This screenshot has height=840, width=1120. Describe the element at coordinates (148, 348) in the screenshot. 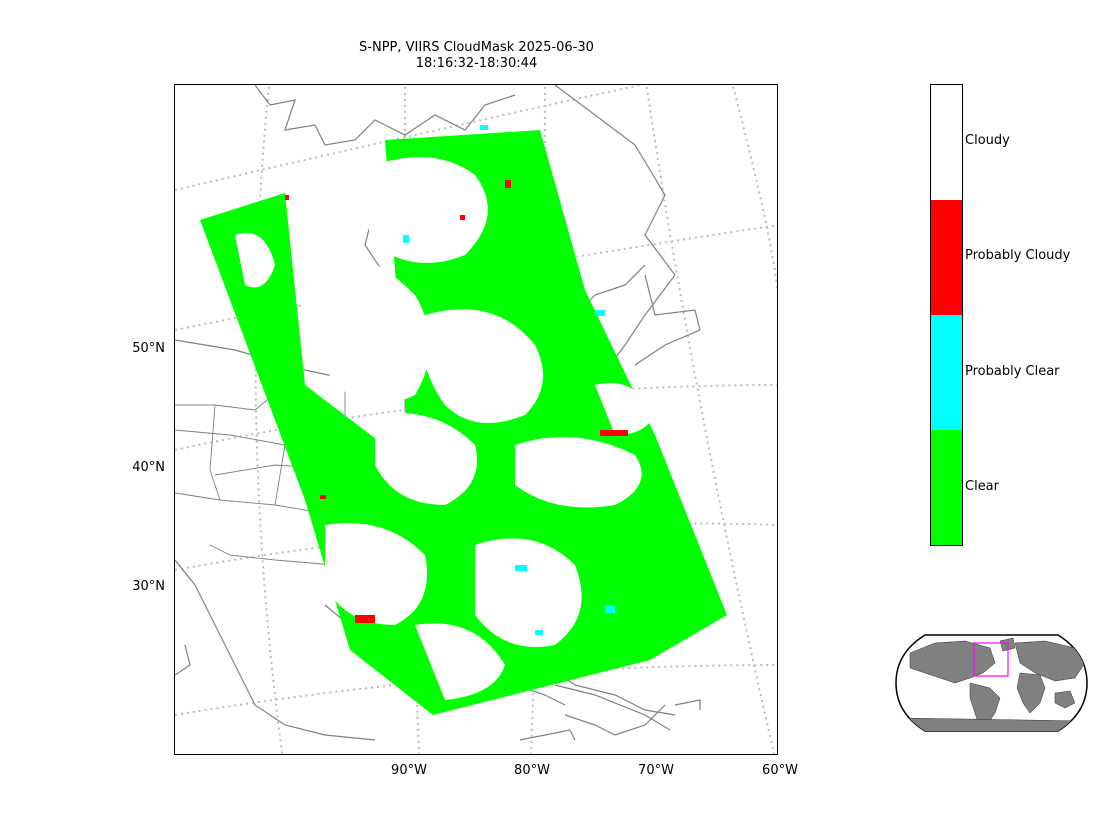

I see `lat-label-50n: 50°N` at that location.